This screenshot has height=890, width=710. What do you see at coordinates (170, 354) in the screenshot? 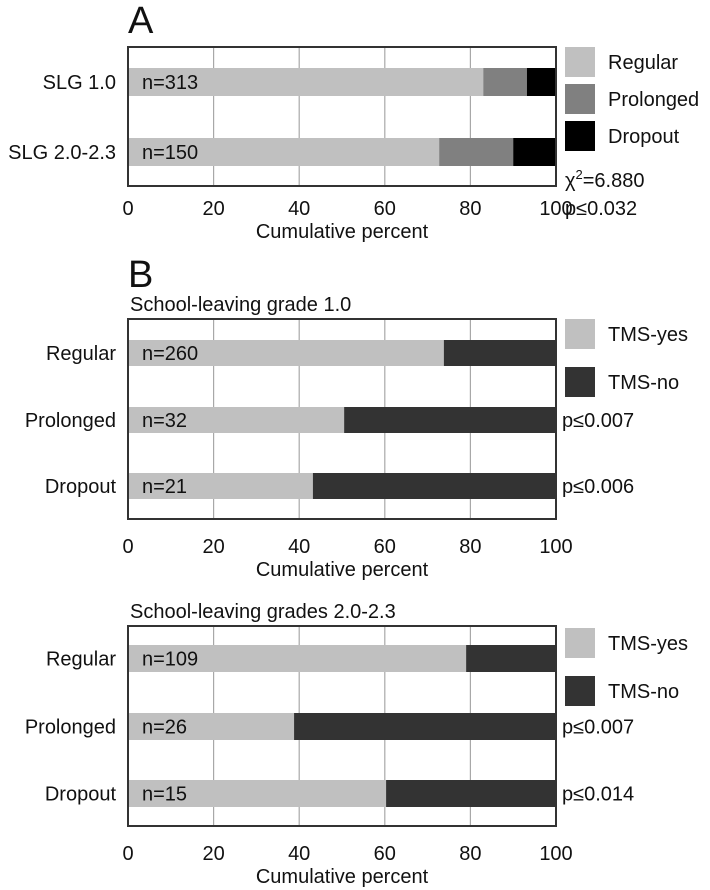
I see `bar-count-label: n=260` at bounding box center [170, 354].